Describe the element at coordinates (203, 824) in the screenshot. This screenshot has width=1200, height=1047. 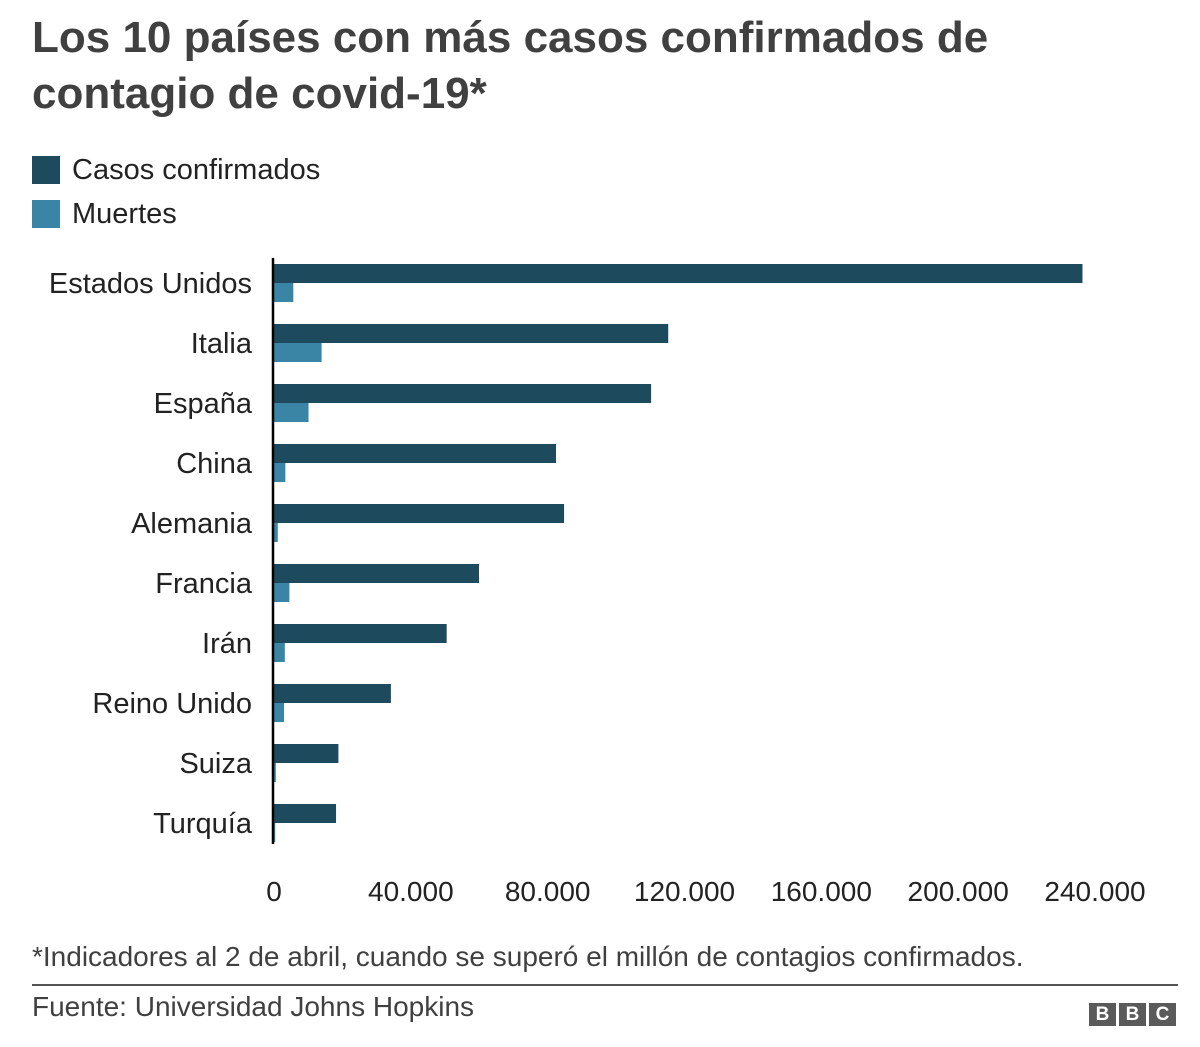
I see `category-label: Turquía` at that location.